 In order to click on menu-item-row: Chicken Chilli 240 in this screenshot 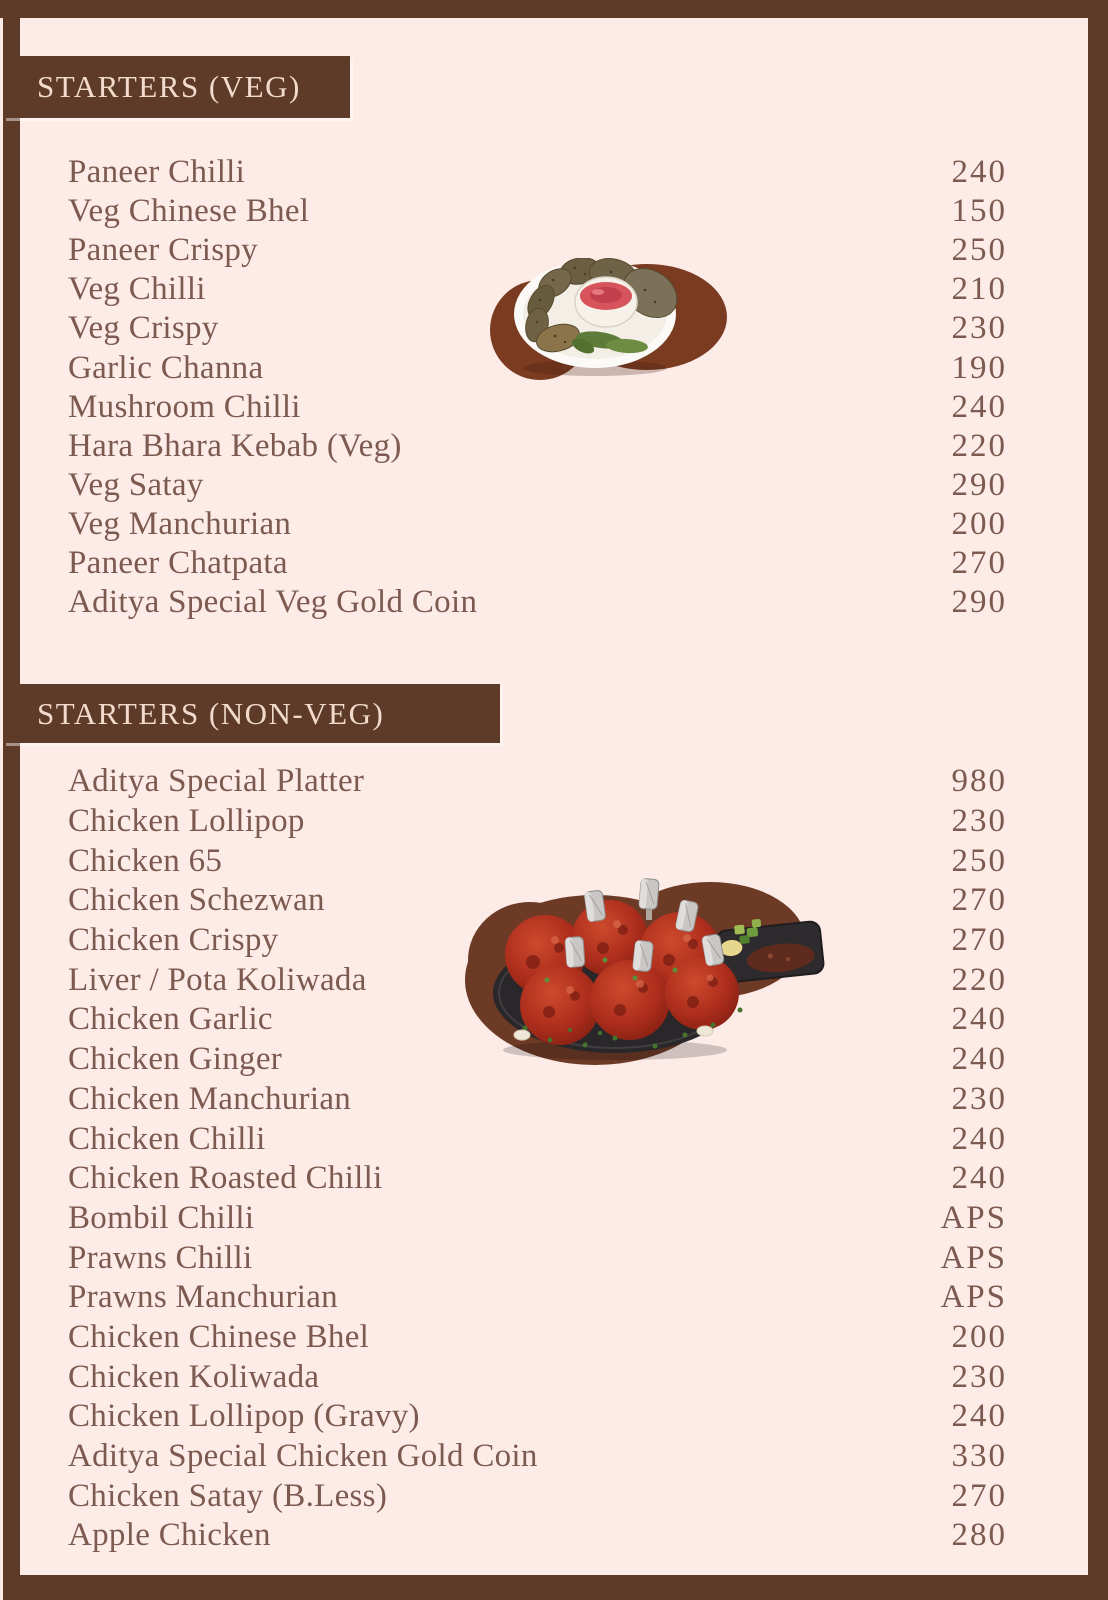, I will do `click(537, 1139)`.